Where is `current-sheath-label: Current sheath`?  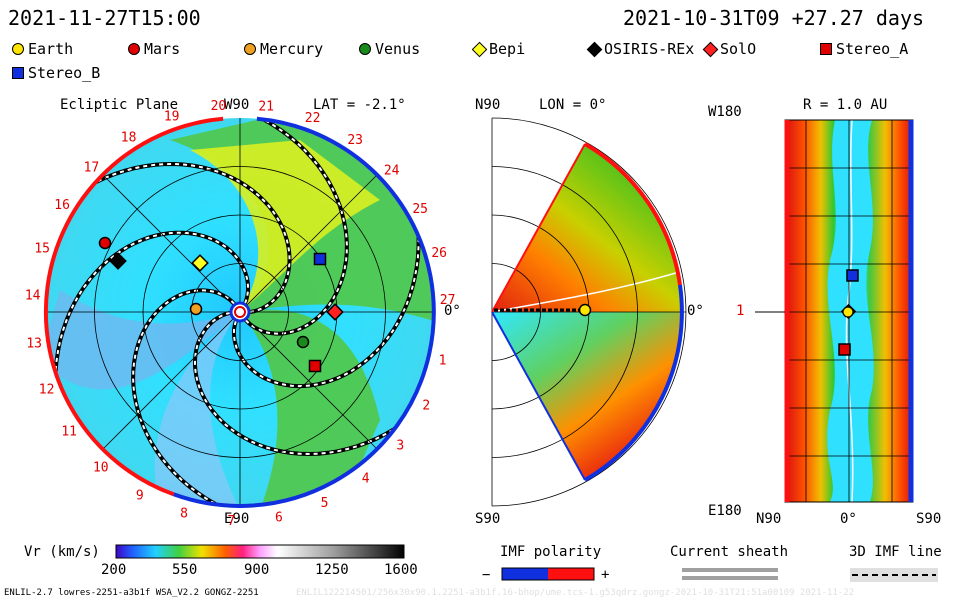
current-sheath-label: Current sheath is located at coordinates (729, 552).